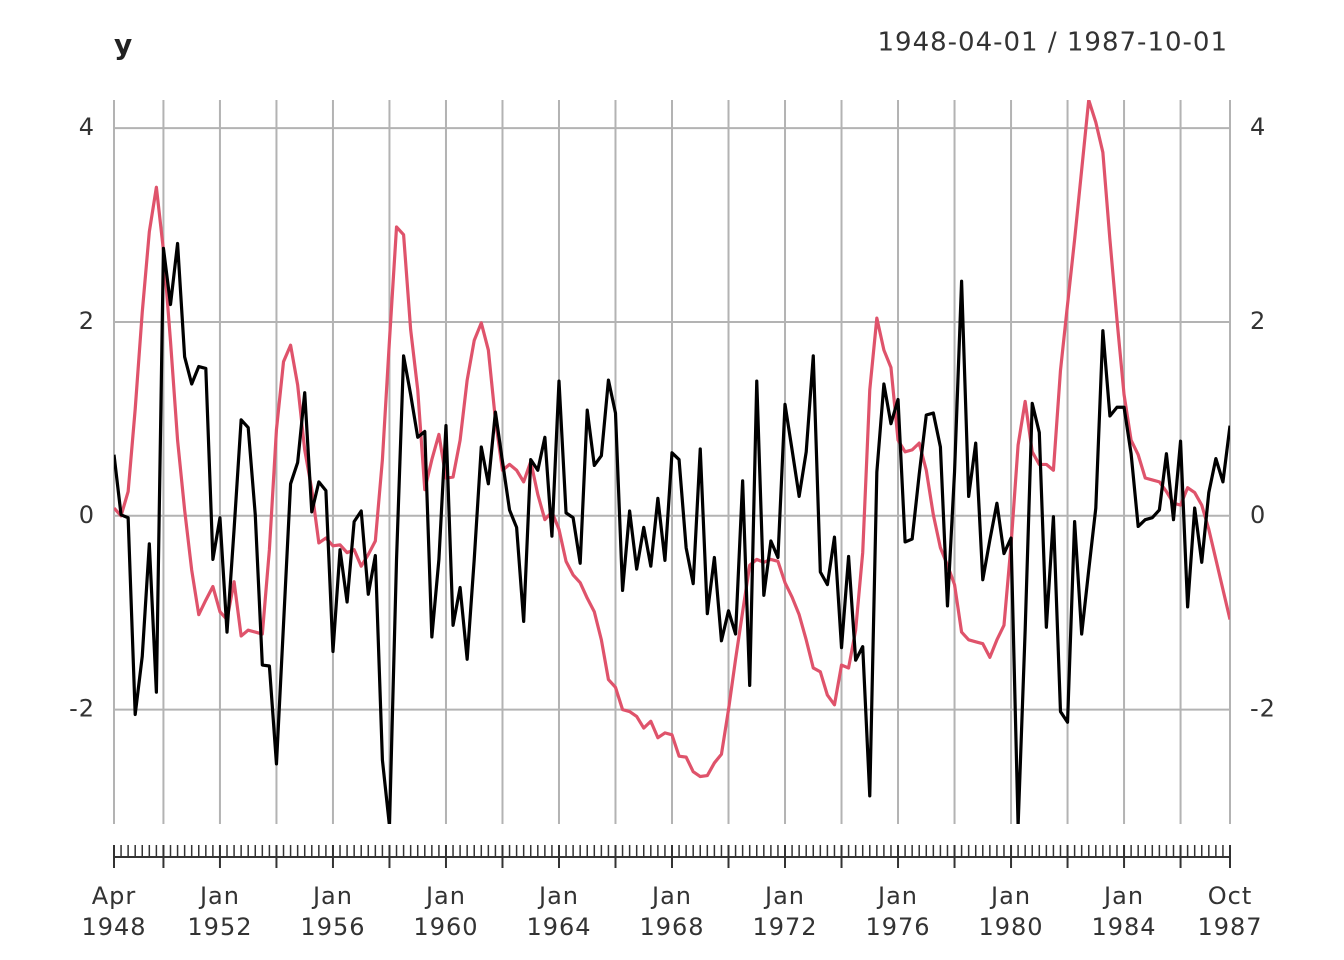 This screenshot has width=1344, height=960. I want to click on x-tick-label: Apr 1948, so click(113, 911).